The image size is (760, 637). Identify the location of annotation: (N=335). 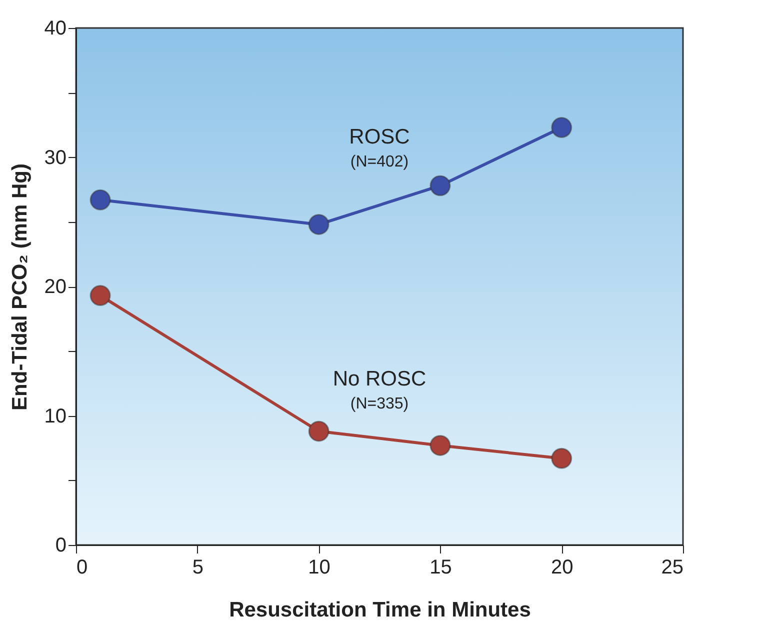
(379, 403).